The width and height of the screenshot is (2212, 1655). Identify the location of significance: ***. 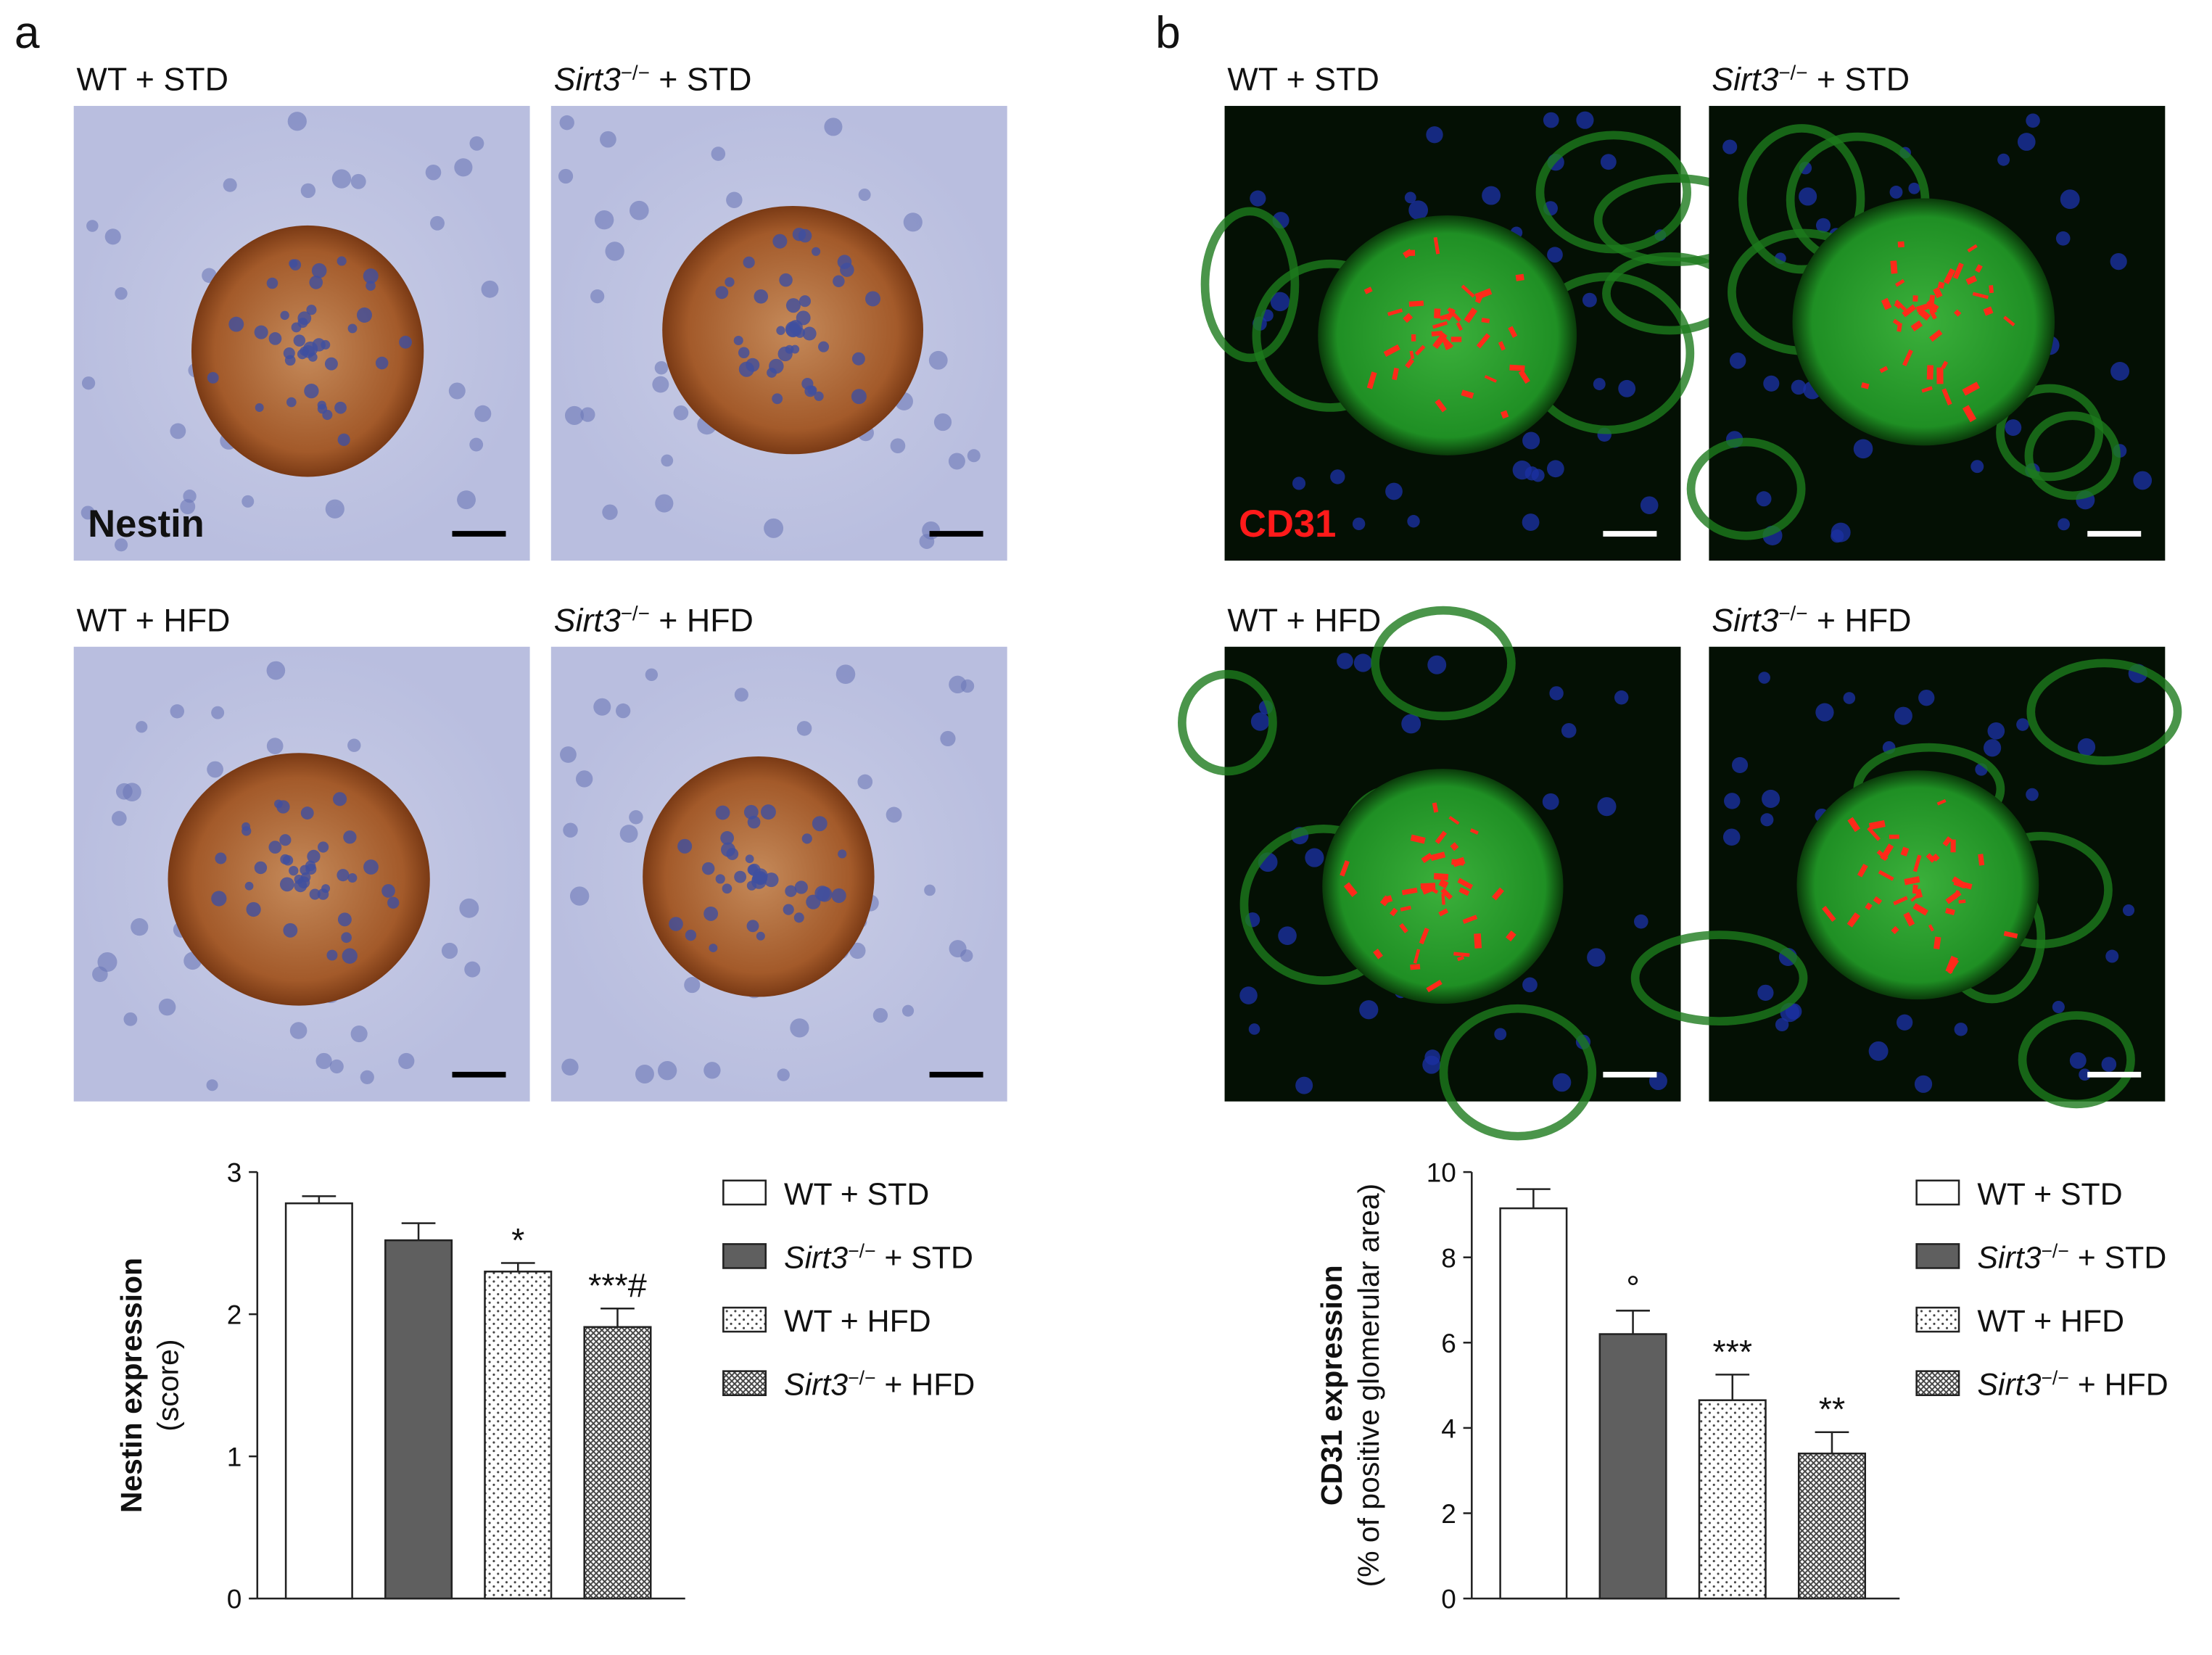
(1732, 1352).